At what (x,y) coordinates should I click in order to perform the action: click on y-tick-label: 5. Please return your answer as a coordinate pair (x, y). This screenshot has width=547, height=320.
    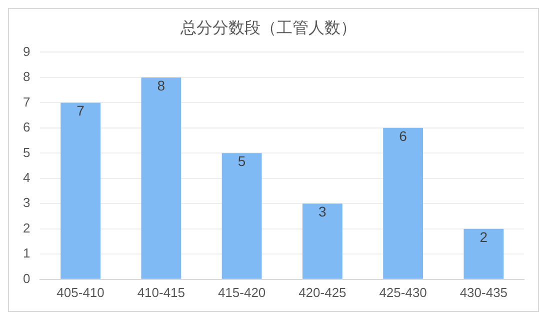
    Looking at the image, I should click on (26, 152).